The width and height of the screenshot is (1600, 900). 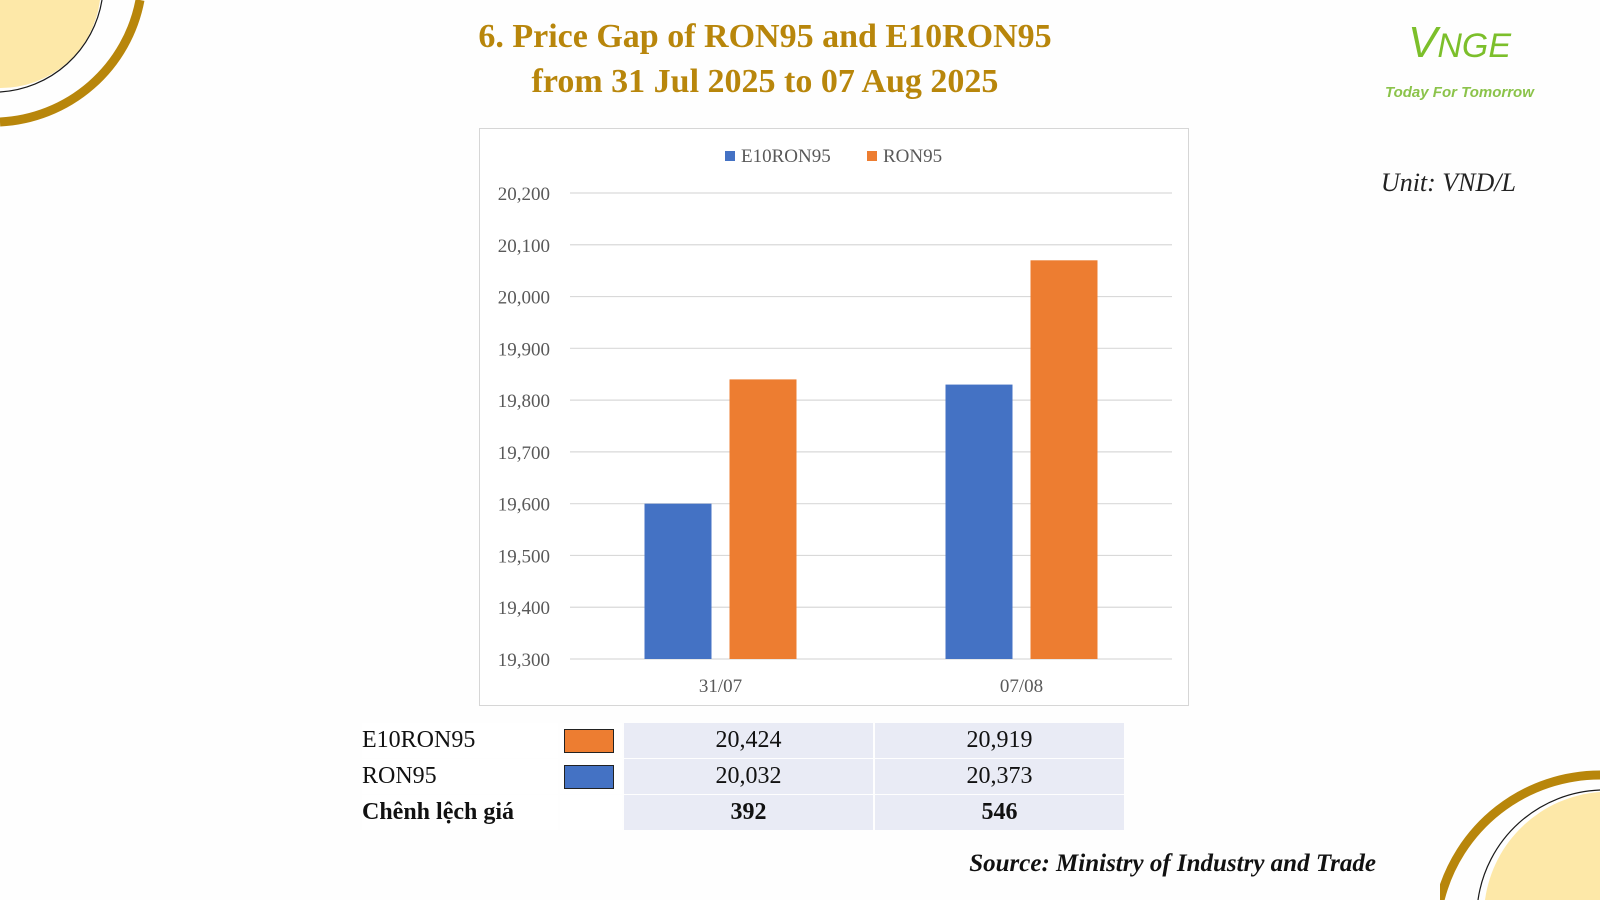 What do you see at coordinates (748, 812) in the screenshot?
I see `table-cell: 392` at bounding box center [748, 812].